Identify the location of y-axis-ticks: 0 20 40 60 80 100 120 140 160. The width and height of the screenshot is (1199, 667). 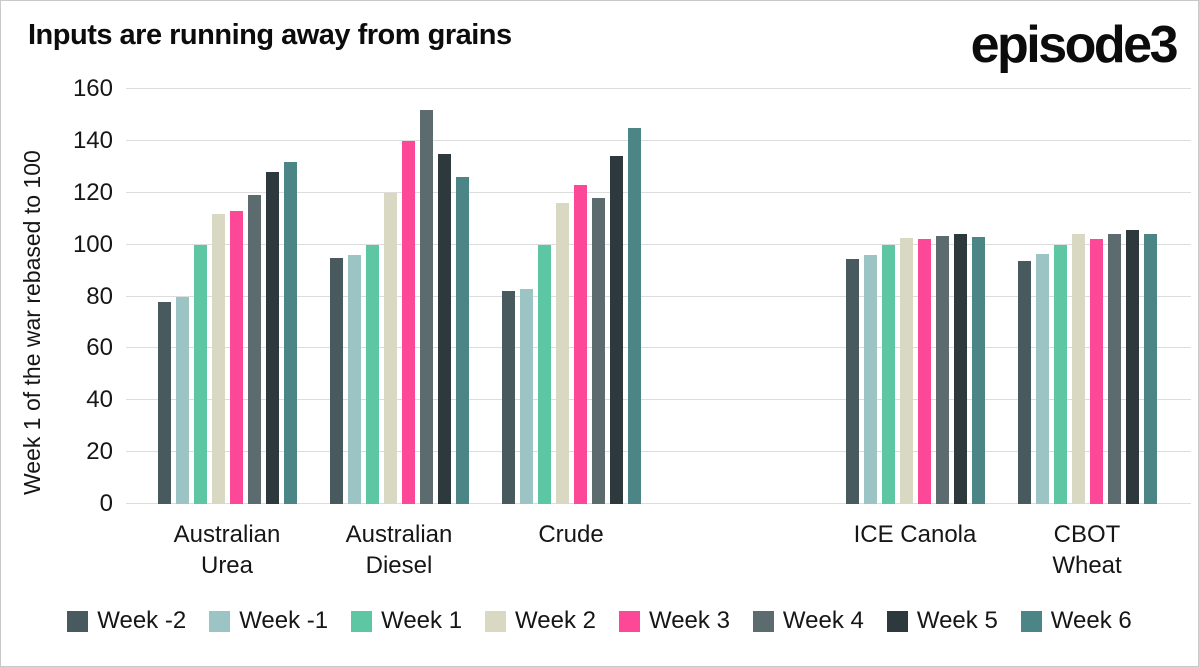
(57, 296).